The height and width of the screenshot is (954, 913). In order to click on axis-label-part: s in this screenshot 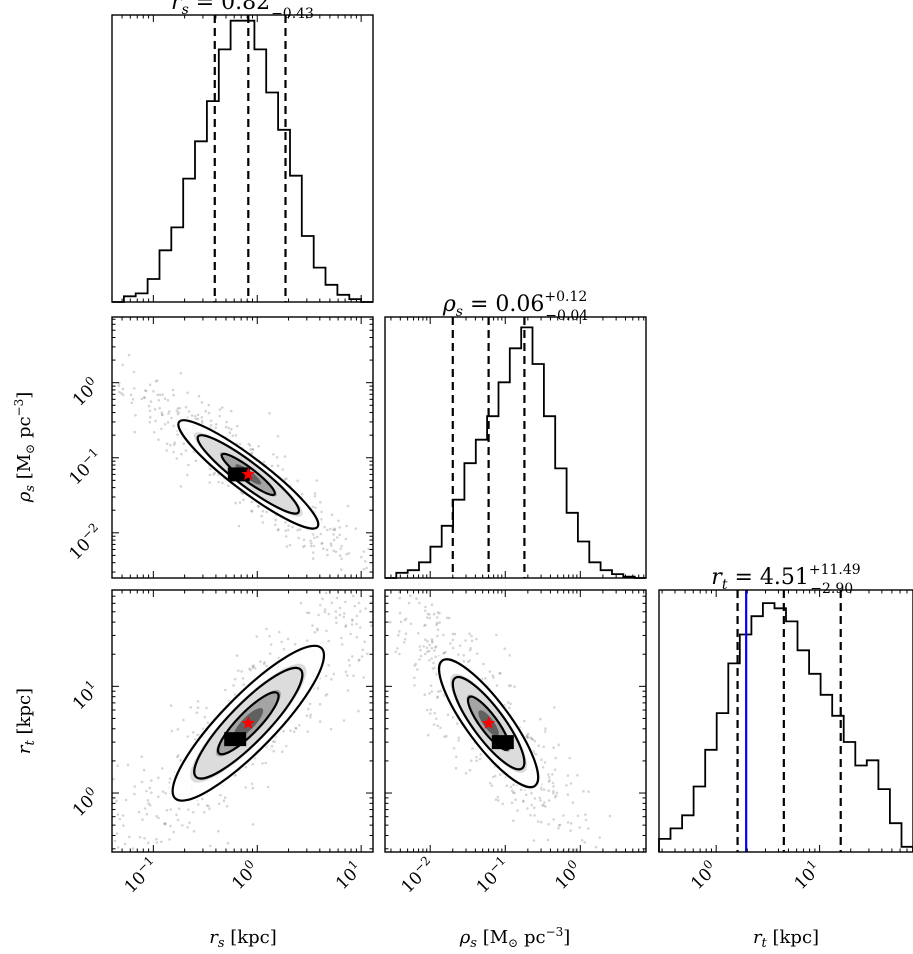, I will do `click(221, 943)`.